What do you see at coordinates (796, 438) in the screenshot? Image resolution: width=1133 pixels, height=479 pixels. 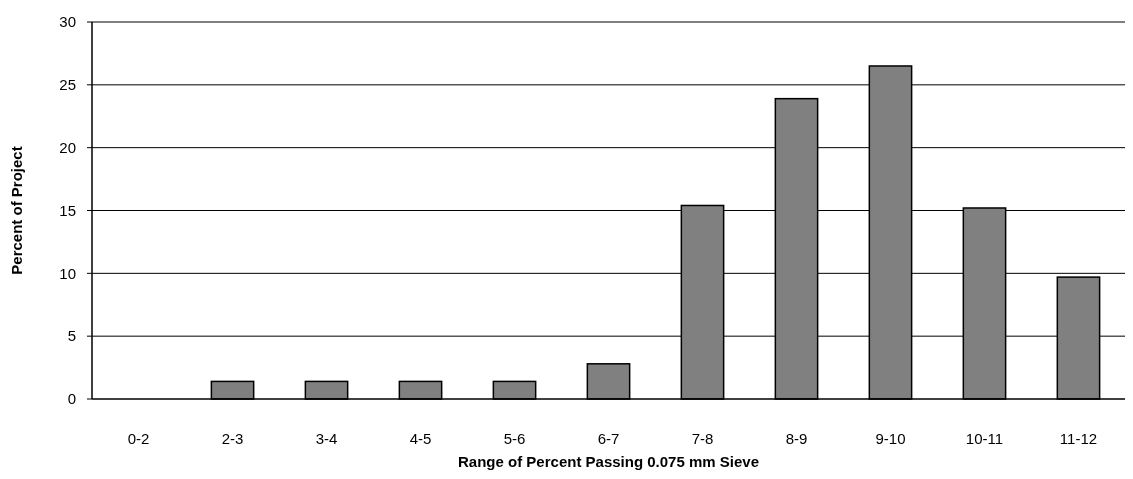 I see `x-tick-label: 8-9` at bounding box center [796, 438].